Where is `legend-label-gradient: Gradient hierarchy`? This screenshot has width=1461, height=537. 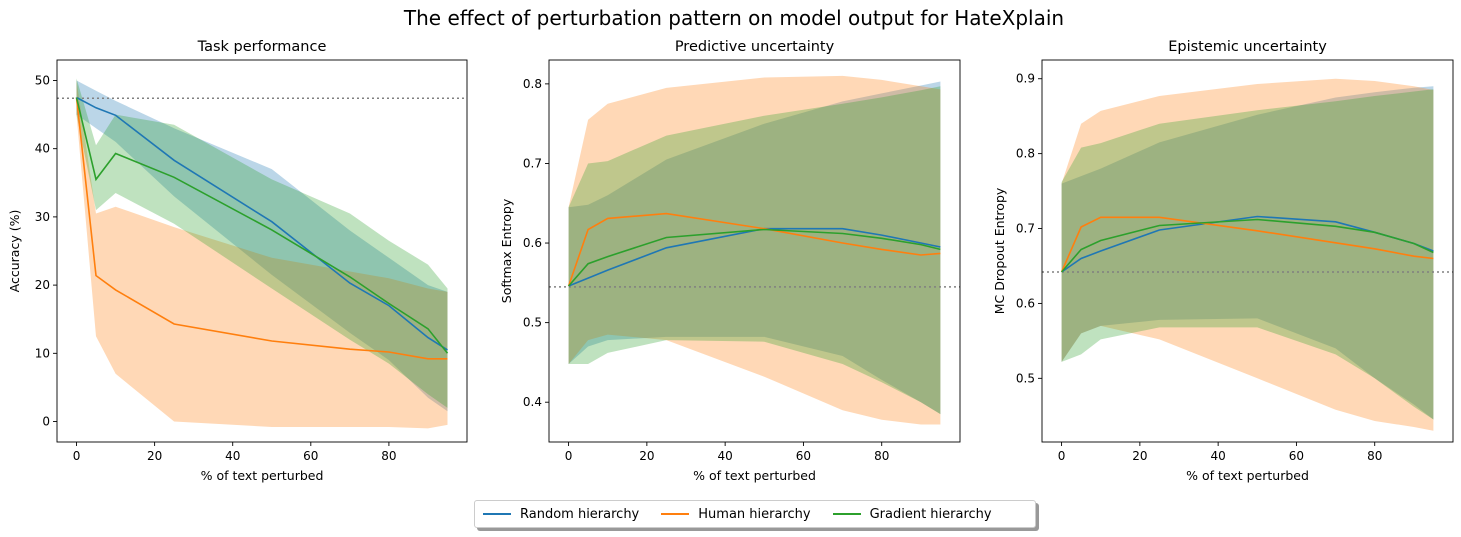 legend-label-gradient: Gradient hierarchy is located at coordinates (930, 514).